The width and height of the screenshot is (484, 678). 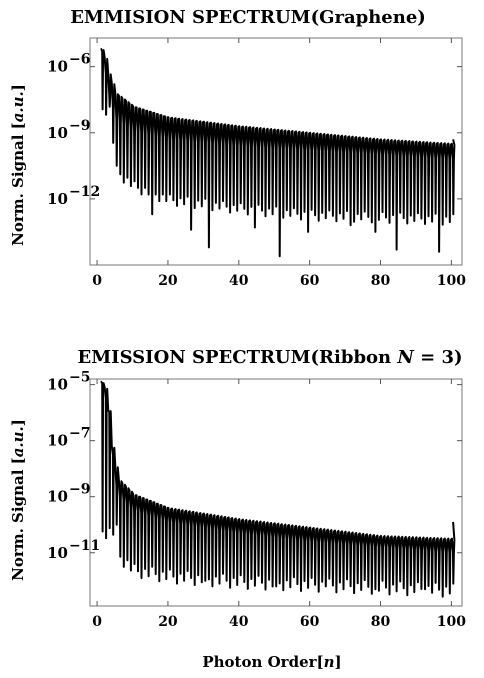 What do you see at coordinates (338, 662) in the screenshot?
I see `x-axis-label-part: ]` at bounding box center [338, 662].